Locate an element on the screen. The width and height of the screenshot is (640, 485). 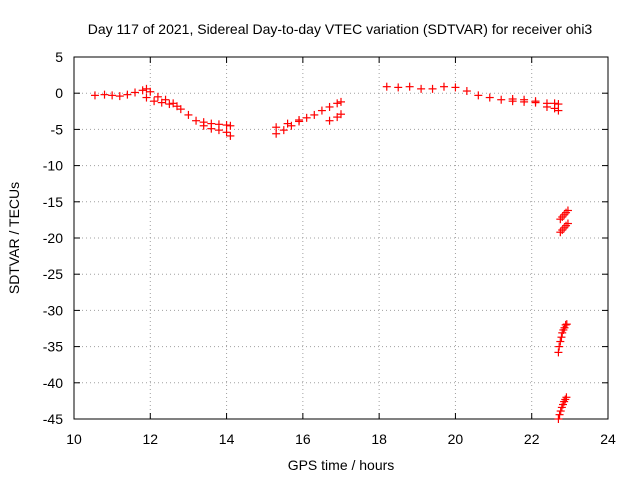
x-tick-label: 12 is located at coordinates (150, 439).